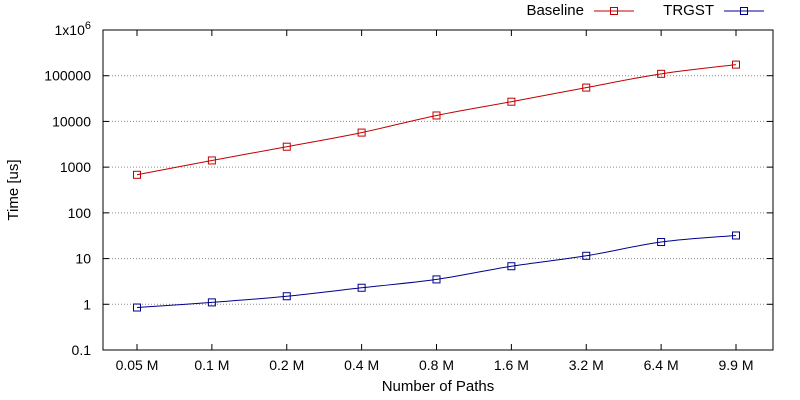 This screenshot has width=800, height=400. I want to click on y-axis-label: Time [us], so click(13, 189).